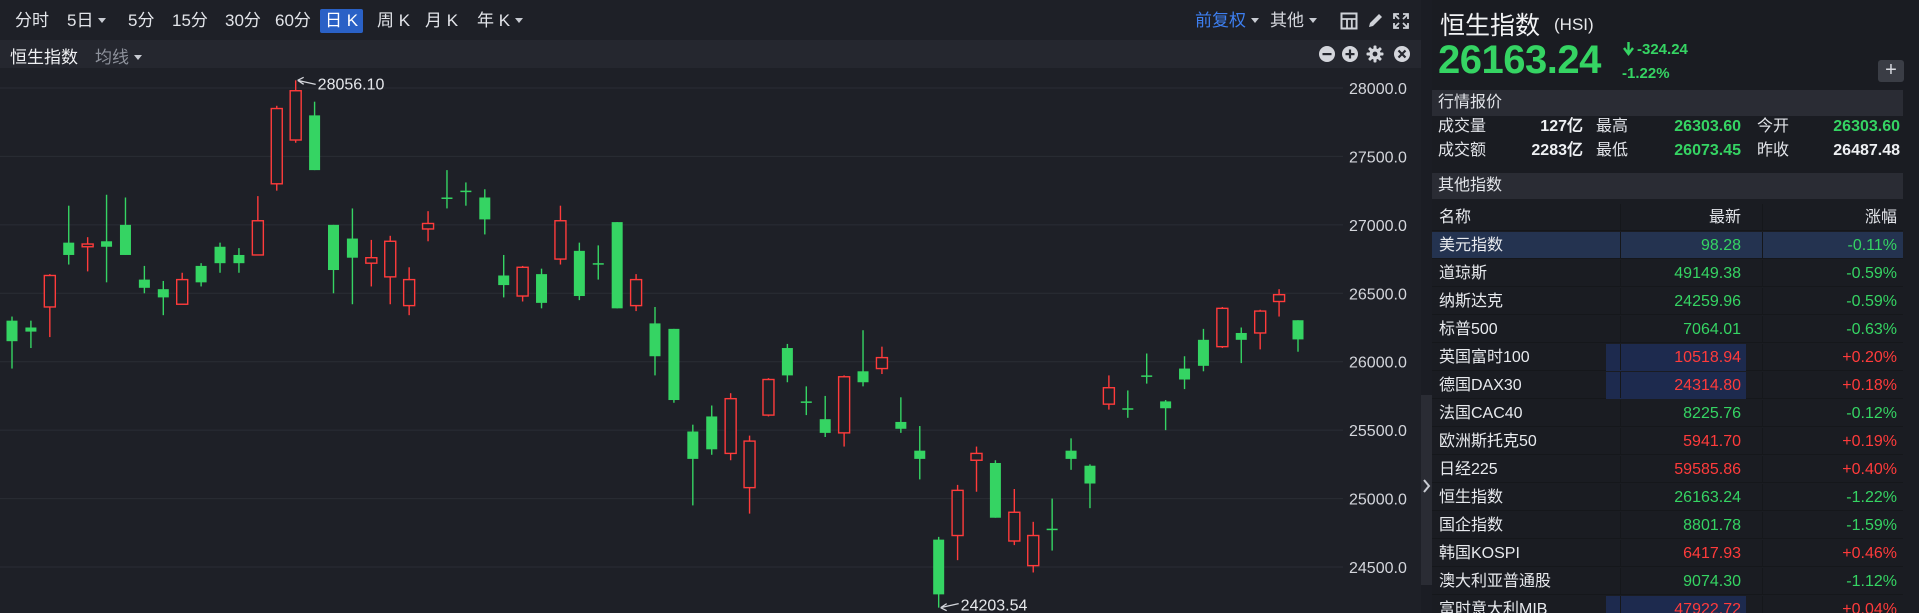  I want to click on panel-collapse-handle, so click(1426, 490).